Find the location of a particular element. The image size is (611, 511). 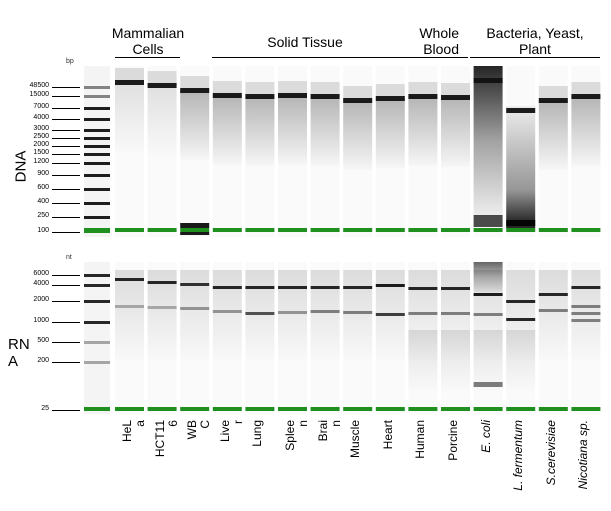

rna-tick-label: 200 is located at coordinates (43, 360).